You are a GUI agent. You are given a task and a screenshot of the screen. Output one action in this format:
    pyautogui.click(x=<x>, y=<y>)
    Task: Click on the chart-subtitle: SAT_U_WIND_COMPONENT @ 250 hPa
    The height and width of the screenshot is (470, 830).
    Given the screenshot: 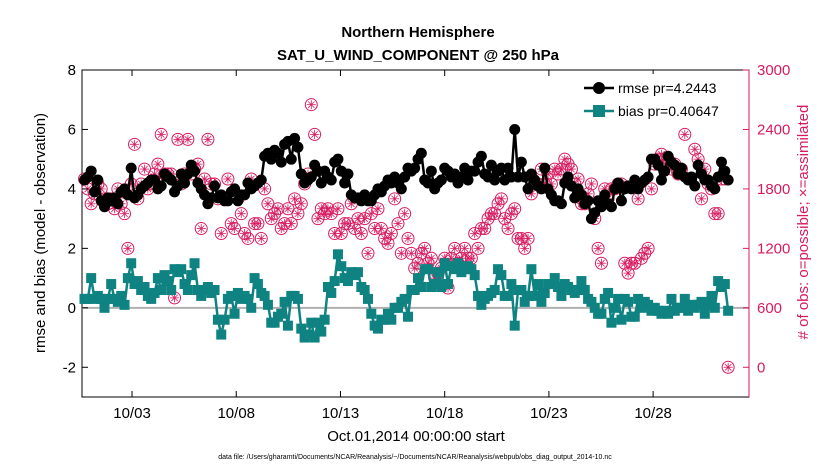 What is the action you would take?
    pyautogui.click(x=418, y=55)
    